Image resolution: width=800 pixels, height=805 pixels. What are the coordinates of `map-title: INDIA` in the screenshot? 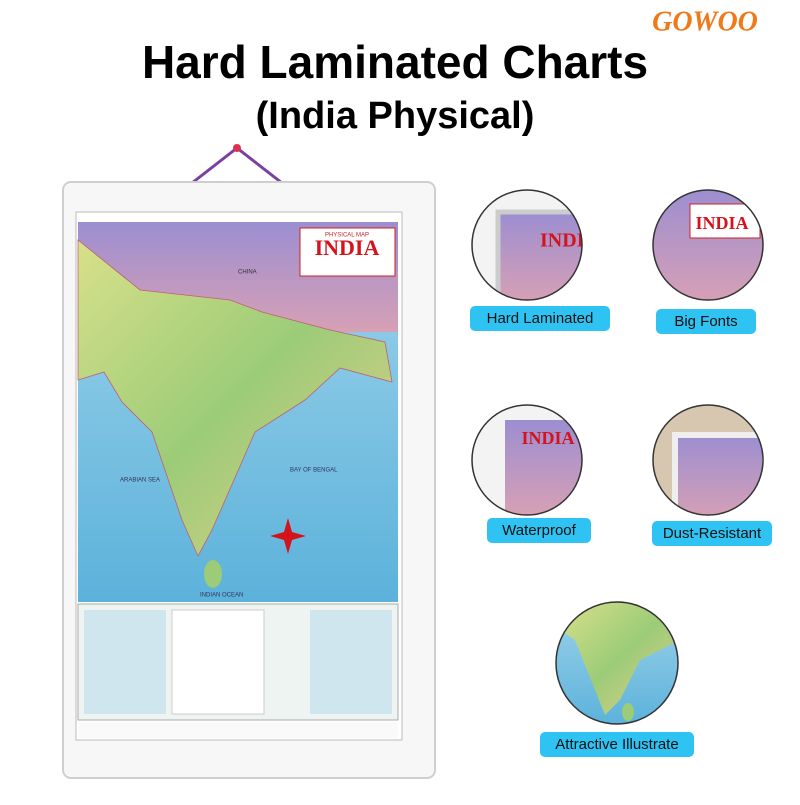 It's located at (347, 247).